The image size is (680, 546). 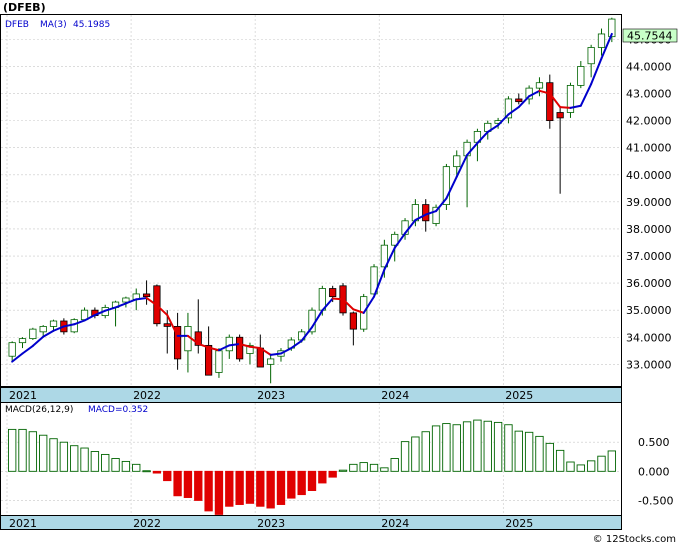 What do you see at coordinates (311, 522) in the screenshot?
I see `macd-x-axis-band` at bounding box center [311, 522].